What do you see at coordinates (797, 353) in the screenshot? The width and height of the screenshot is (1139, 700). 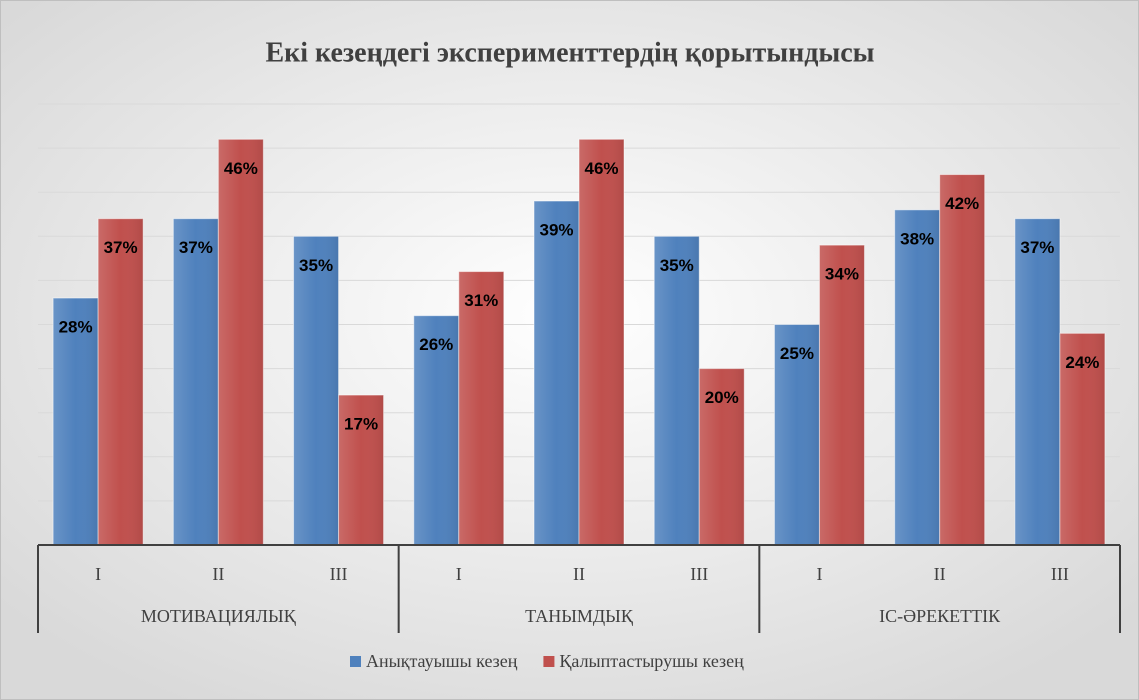 I see `data-label: 25%` at bounding box center [797, 353].